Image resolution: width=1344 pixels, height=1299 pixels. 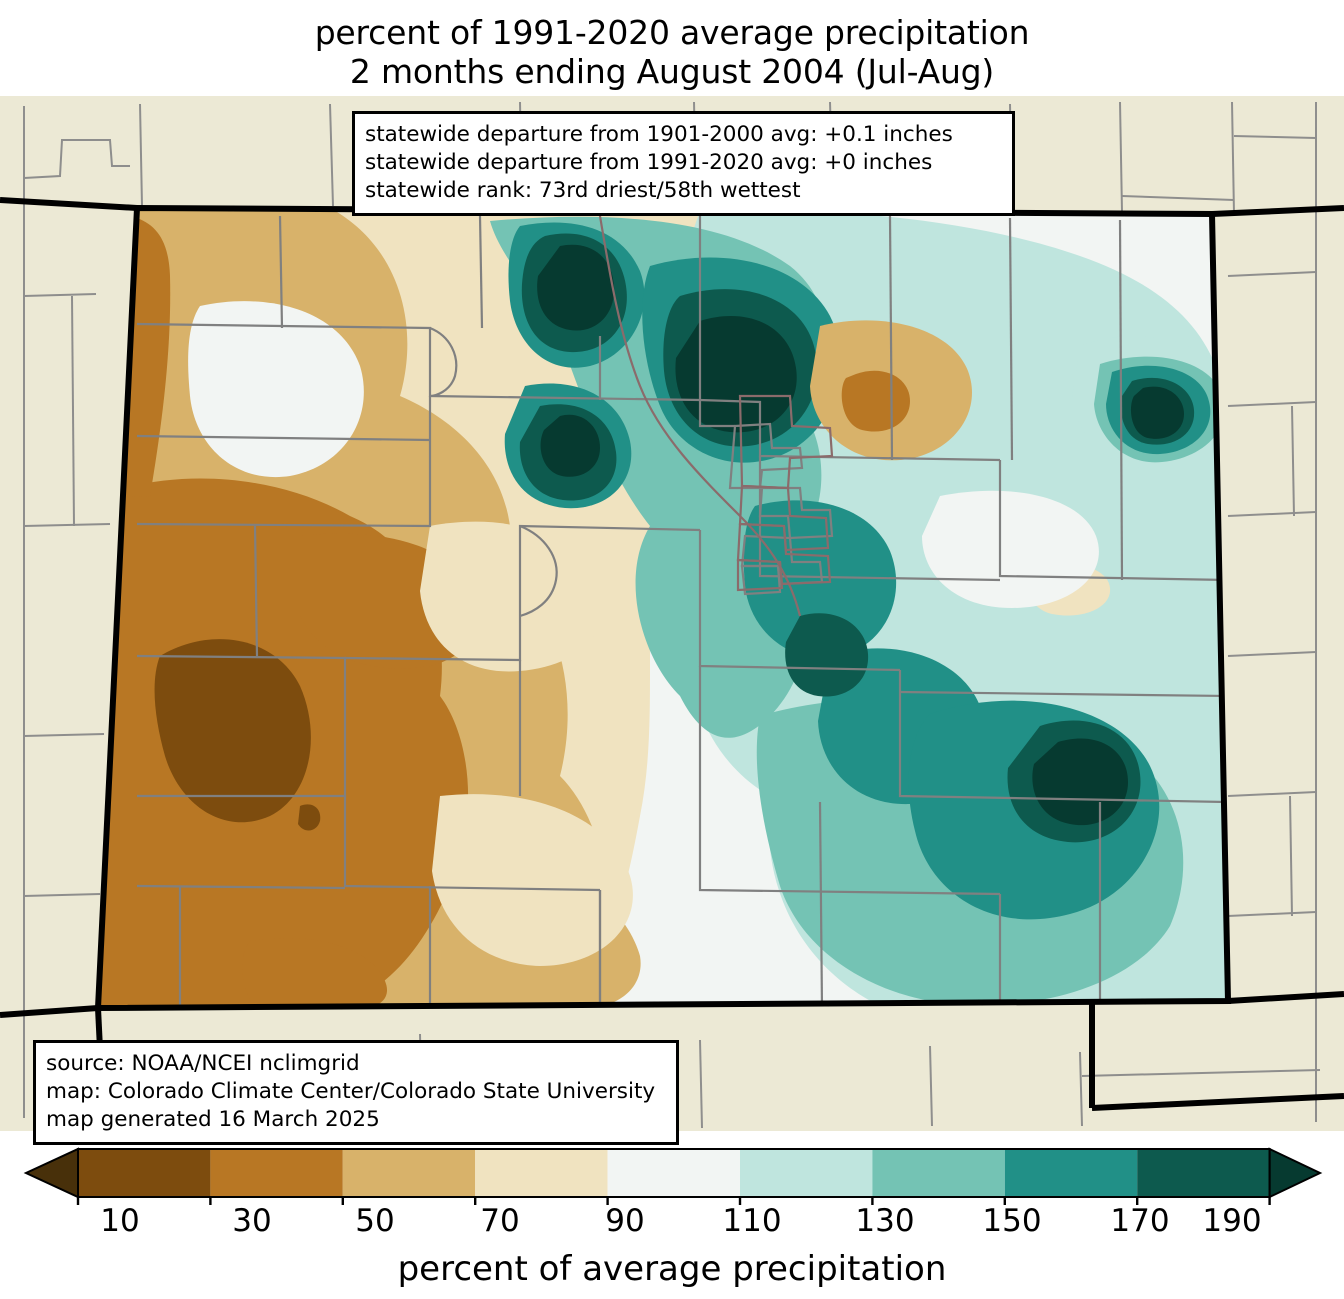 What do you see at coordinates (512, 596) in the screenshot?
I see `band-70-90-pocket-ncentral` at bounding box center [512, 596].